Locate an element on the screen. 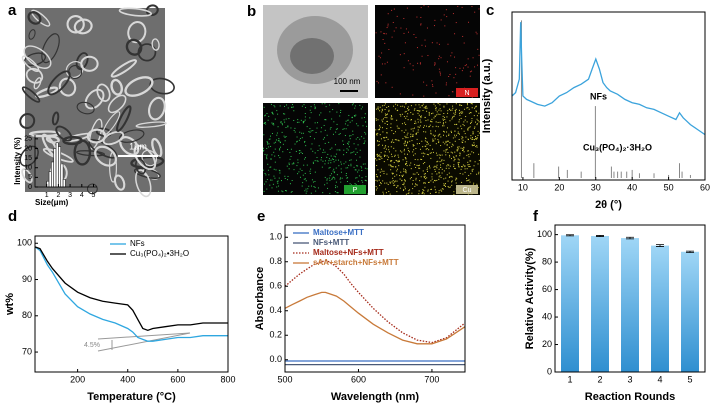 This screenshot has height=409, width=710. y-axis-label: Intensity (a.u.) is located at coordinates (487, 95).